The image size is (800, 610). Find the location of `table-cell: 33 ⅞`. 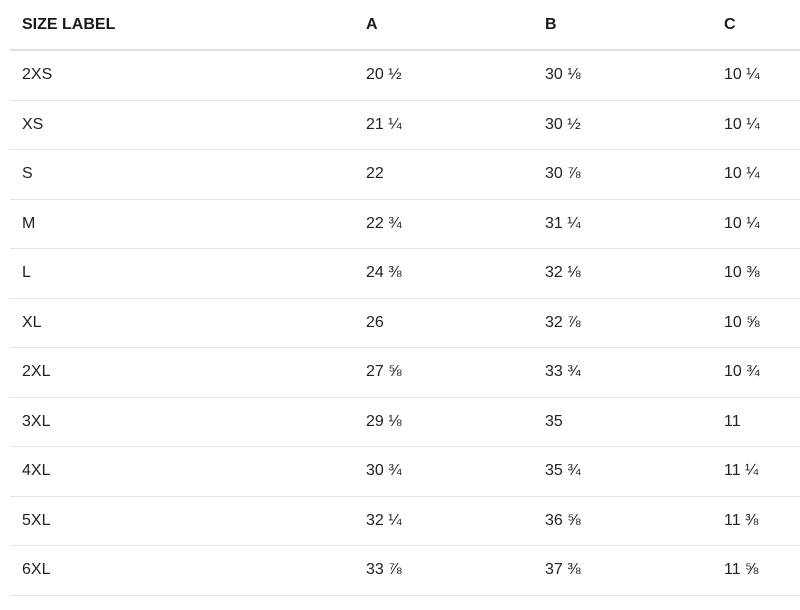

table-cell: 33 ⅞ is located at coordinates (384, 570).